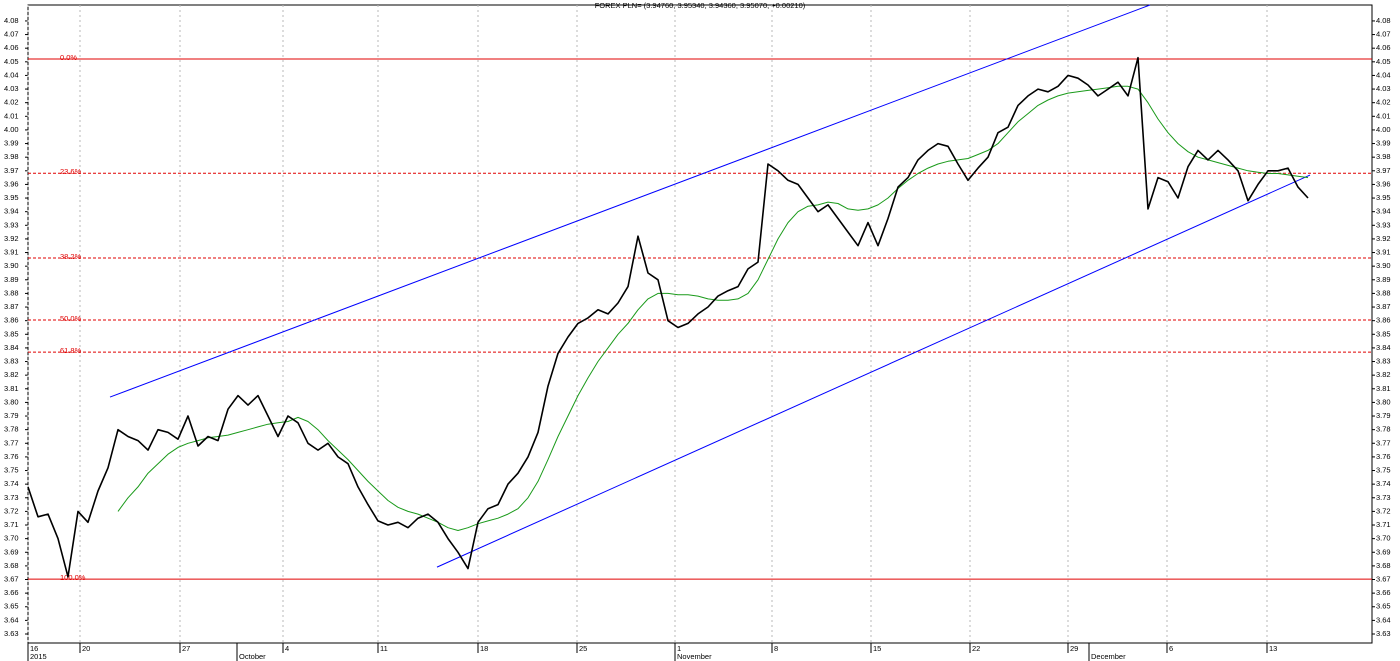 This screenshot has width=1400, height=661. What do you see at coordinates (1383, 183) in the screenshot?
I see `y-tick-label: 3.96` at bounding box center [1383, 183].